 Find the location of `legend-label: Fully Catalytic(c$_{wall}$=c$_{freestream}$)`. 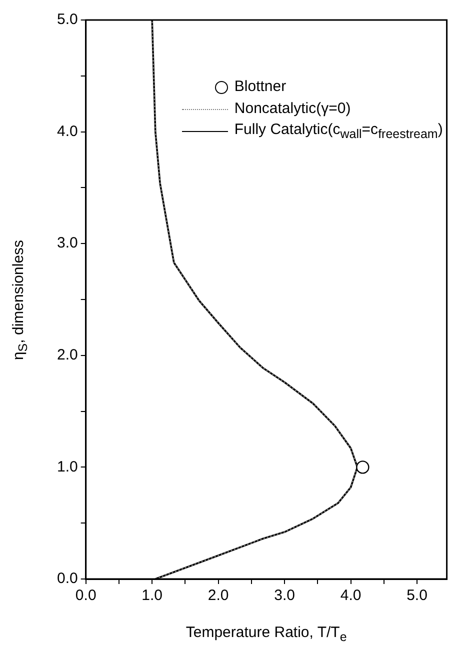

legend-label: Fully Catalytic(c$_{wall}$=c$_{freestream}$) is located at coordinates (338, 130).